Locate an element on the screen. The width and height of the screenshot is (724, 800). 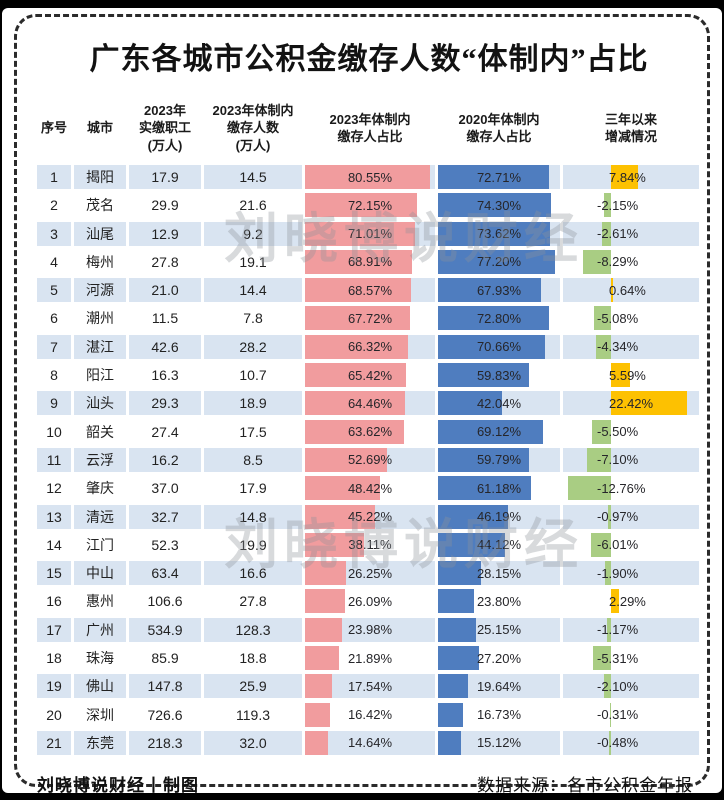
change-bar-cell: -0.48% is located at coordinates (631, 742).